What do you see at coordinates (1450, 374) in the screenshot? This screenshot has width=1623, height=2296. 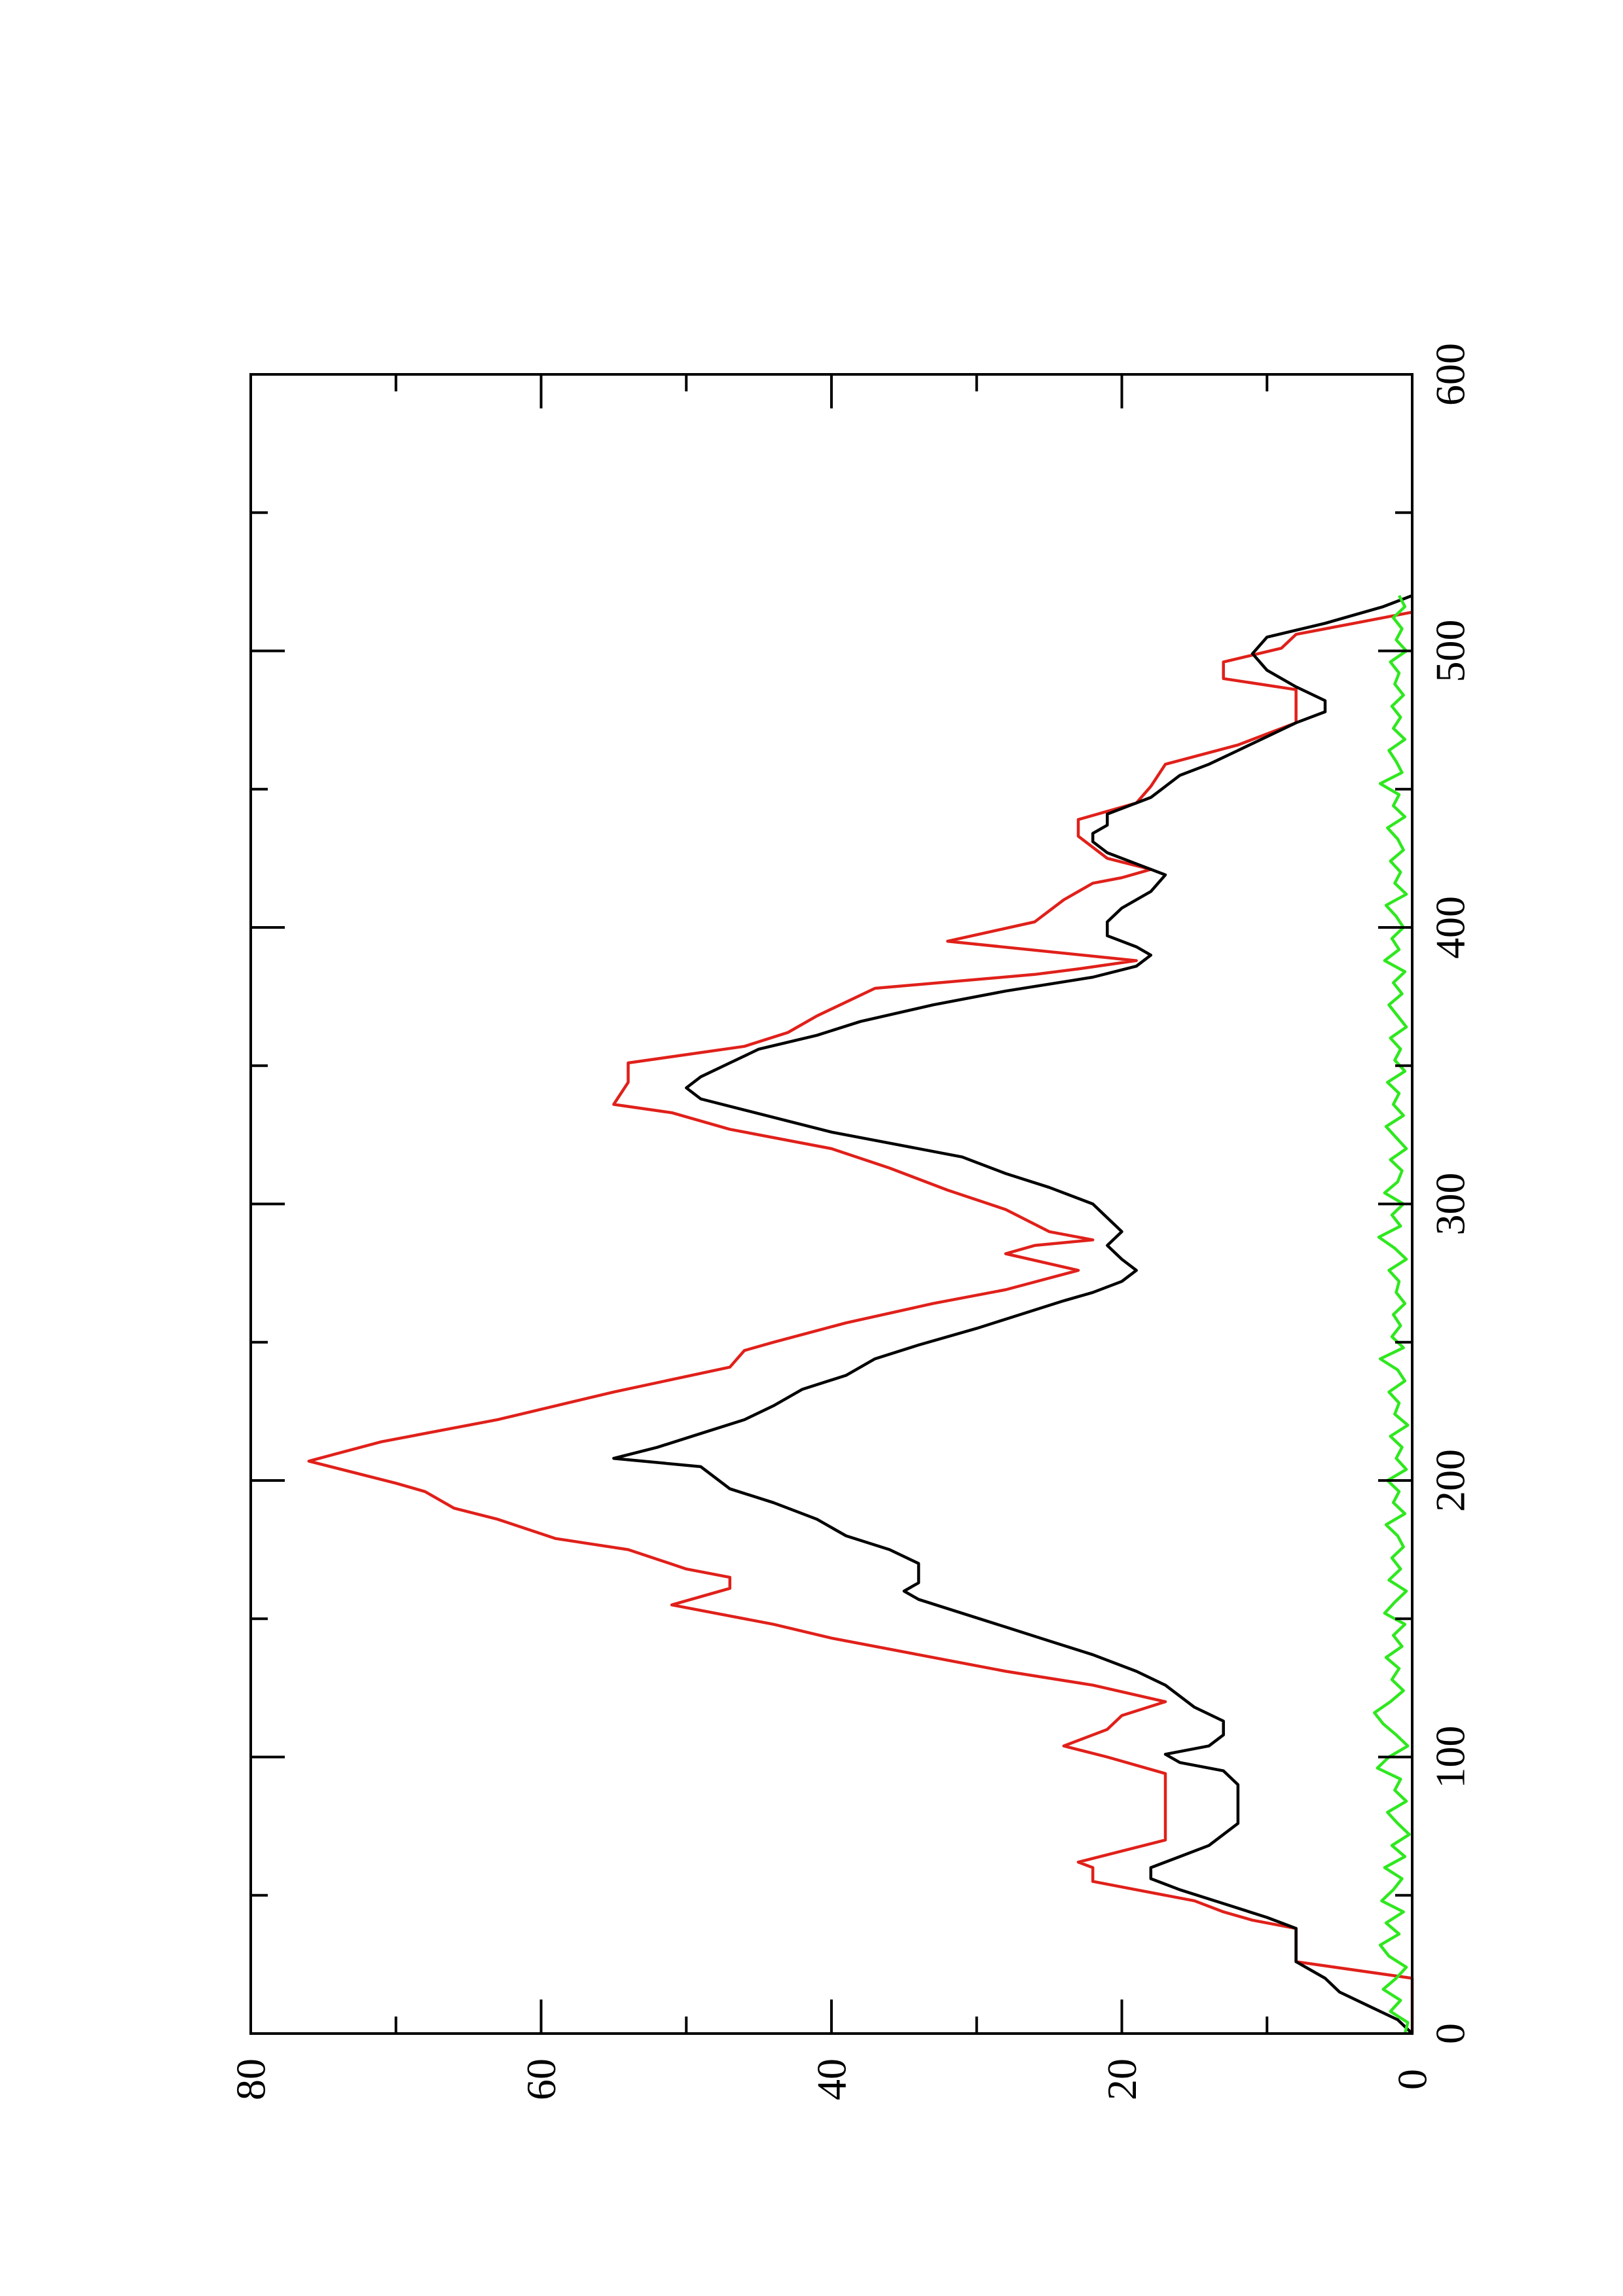 I see `x-tick-label: 600` at bounding box center [1450, 374].